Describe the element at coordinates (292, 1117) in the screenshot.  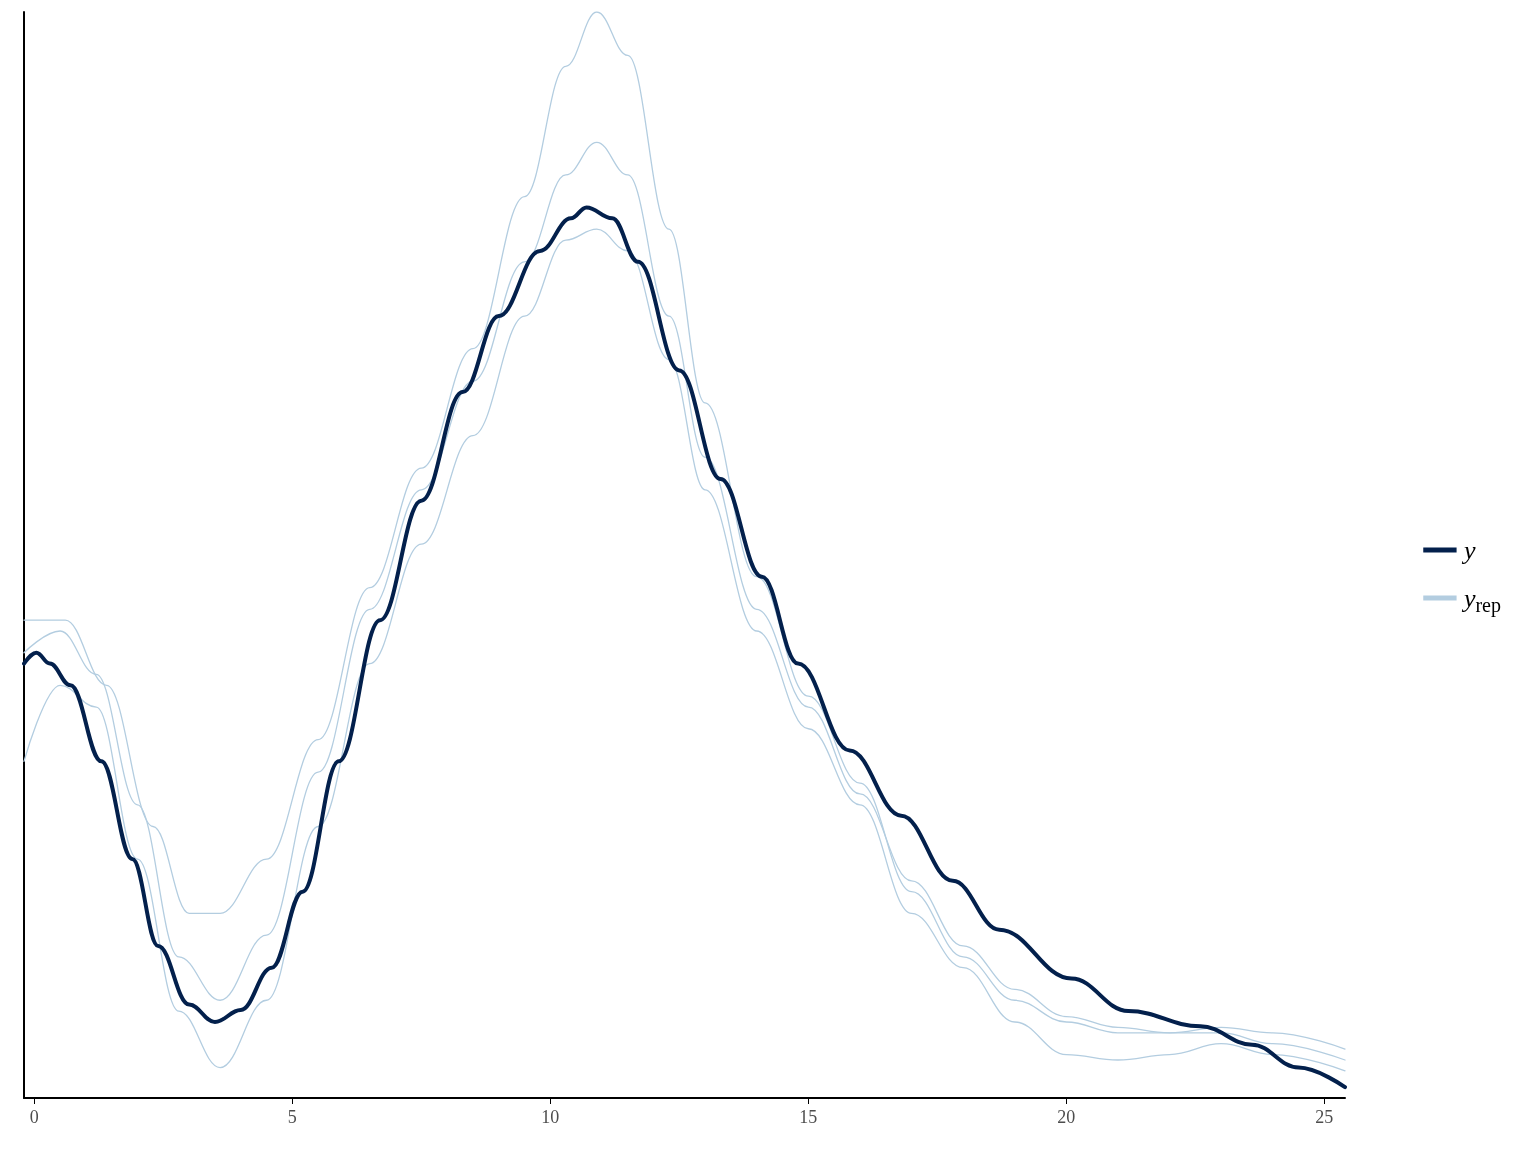
I see `x-tick-label: 5` at that location.